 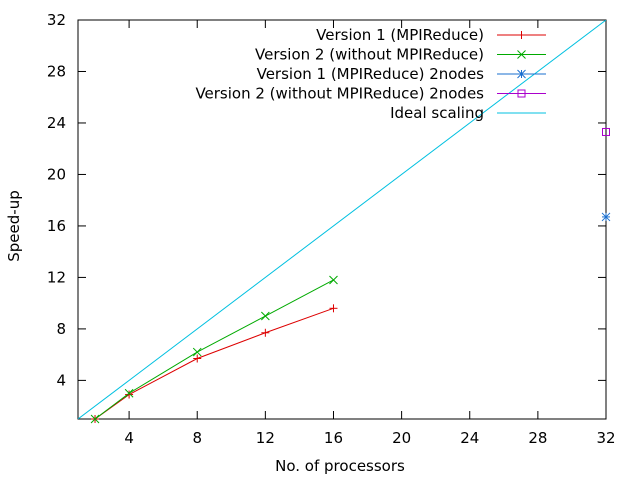 I want to click on x-tick-label: 20, so click(x=401, y=438).